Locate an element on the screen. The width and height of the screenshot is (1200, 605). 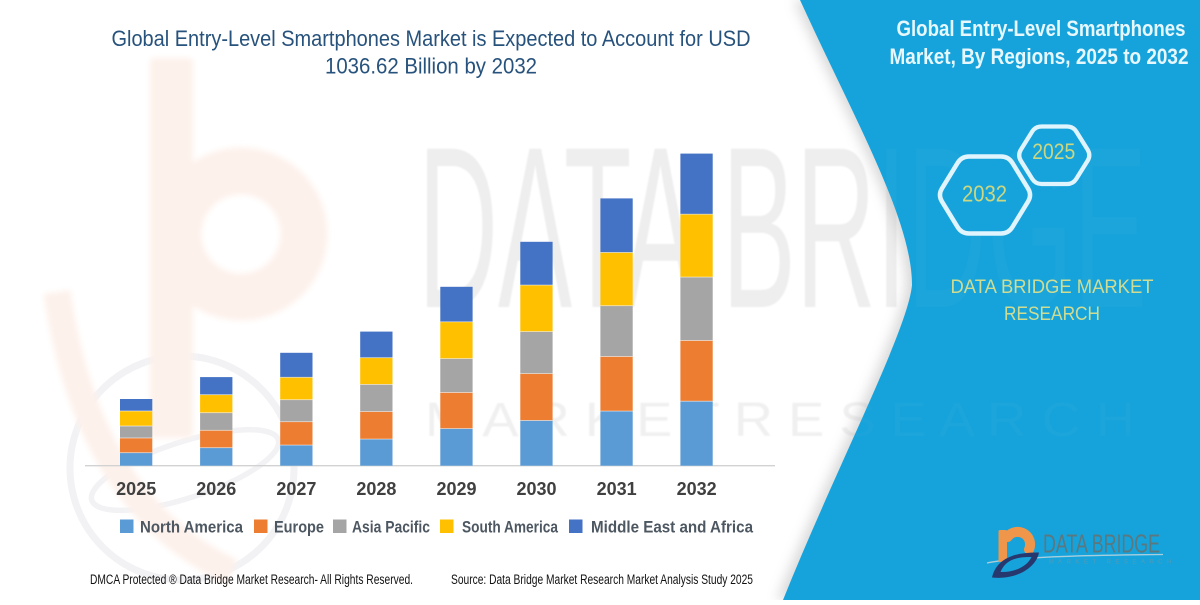
svg-text: 2029 is located at coordinates (456, 489).